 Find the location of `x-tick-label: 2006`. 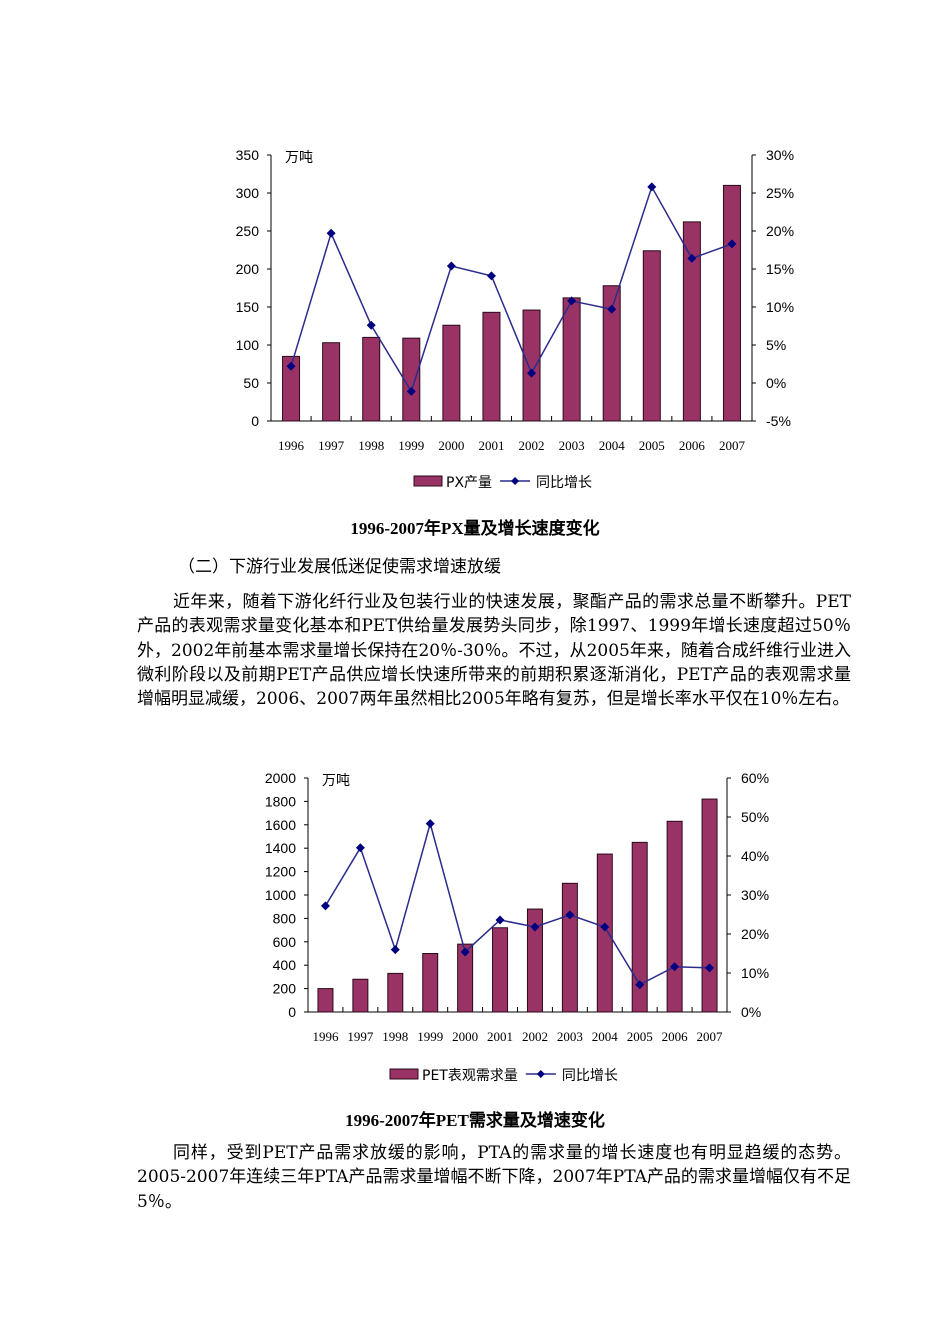

x-tick-label: 2006 is located at coordinates (675, 1036).